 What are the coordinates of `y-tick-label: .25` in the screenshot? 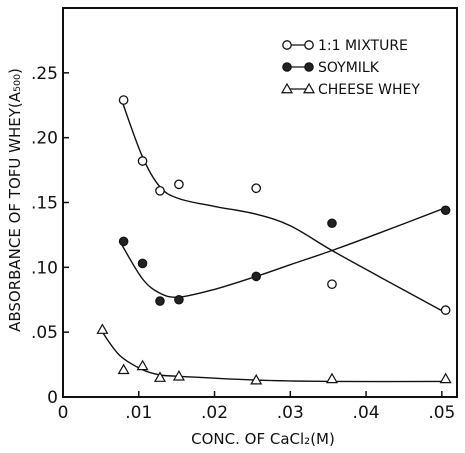 It's located at (44, 74).